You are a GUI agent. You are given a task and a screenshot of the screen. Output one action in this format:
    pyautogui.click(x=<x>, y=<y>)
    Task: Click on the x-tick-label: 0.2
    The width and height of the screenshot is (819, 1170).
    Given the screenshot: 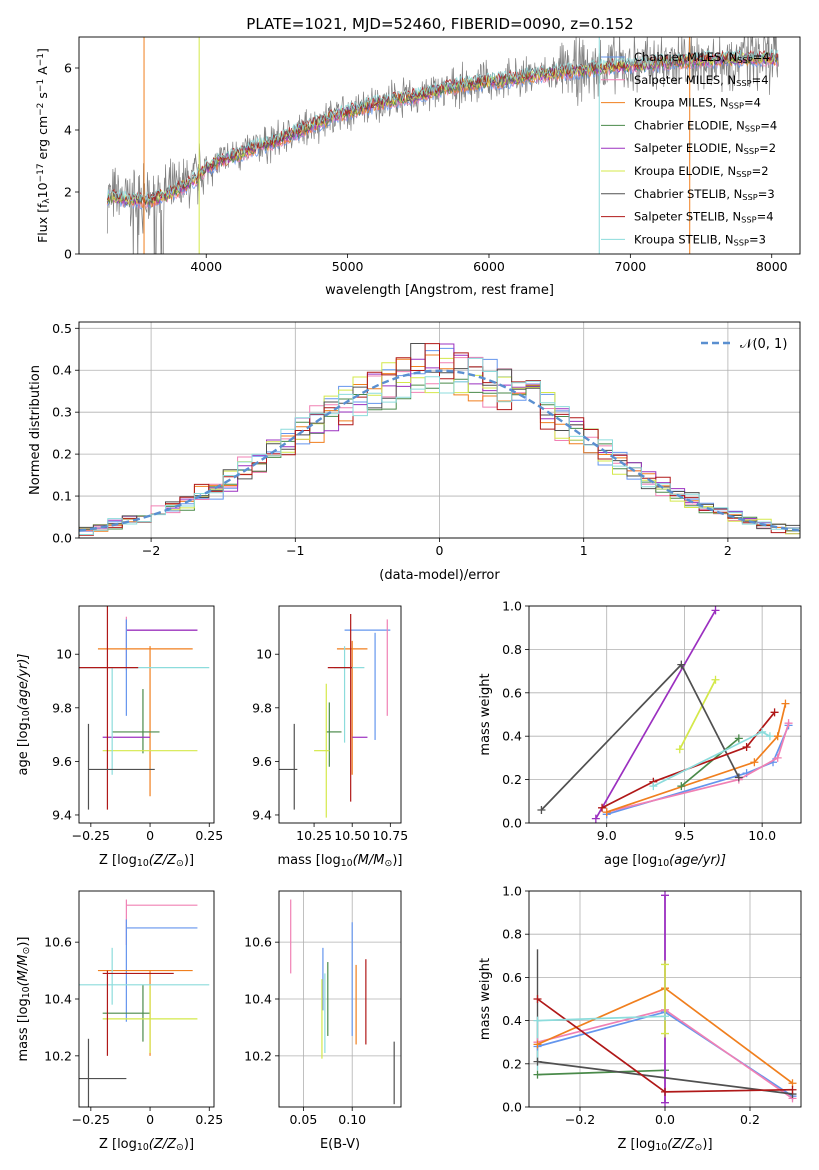 What is the action you would take?
    pyautogui.click(x=750, y=1119)
    